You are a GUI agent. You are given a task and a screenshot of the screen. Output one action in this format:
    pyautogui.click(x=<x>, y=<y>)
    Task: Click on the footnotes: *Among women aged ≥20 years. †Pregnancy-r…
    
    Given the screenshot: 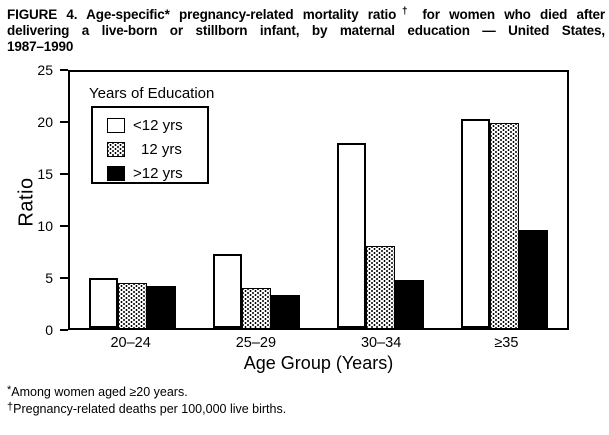 What is the action you would take?
    pyautogui.click(x=146, y=400)
    